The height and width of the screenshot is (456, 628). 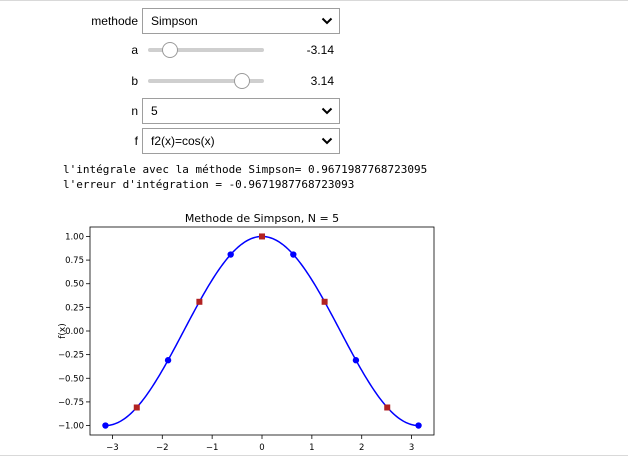 I want to click on methode-value: Simpson, so click(x=174, y=21).